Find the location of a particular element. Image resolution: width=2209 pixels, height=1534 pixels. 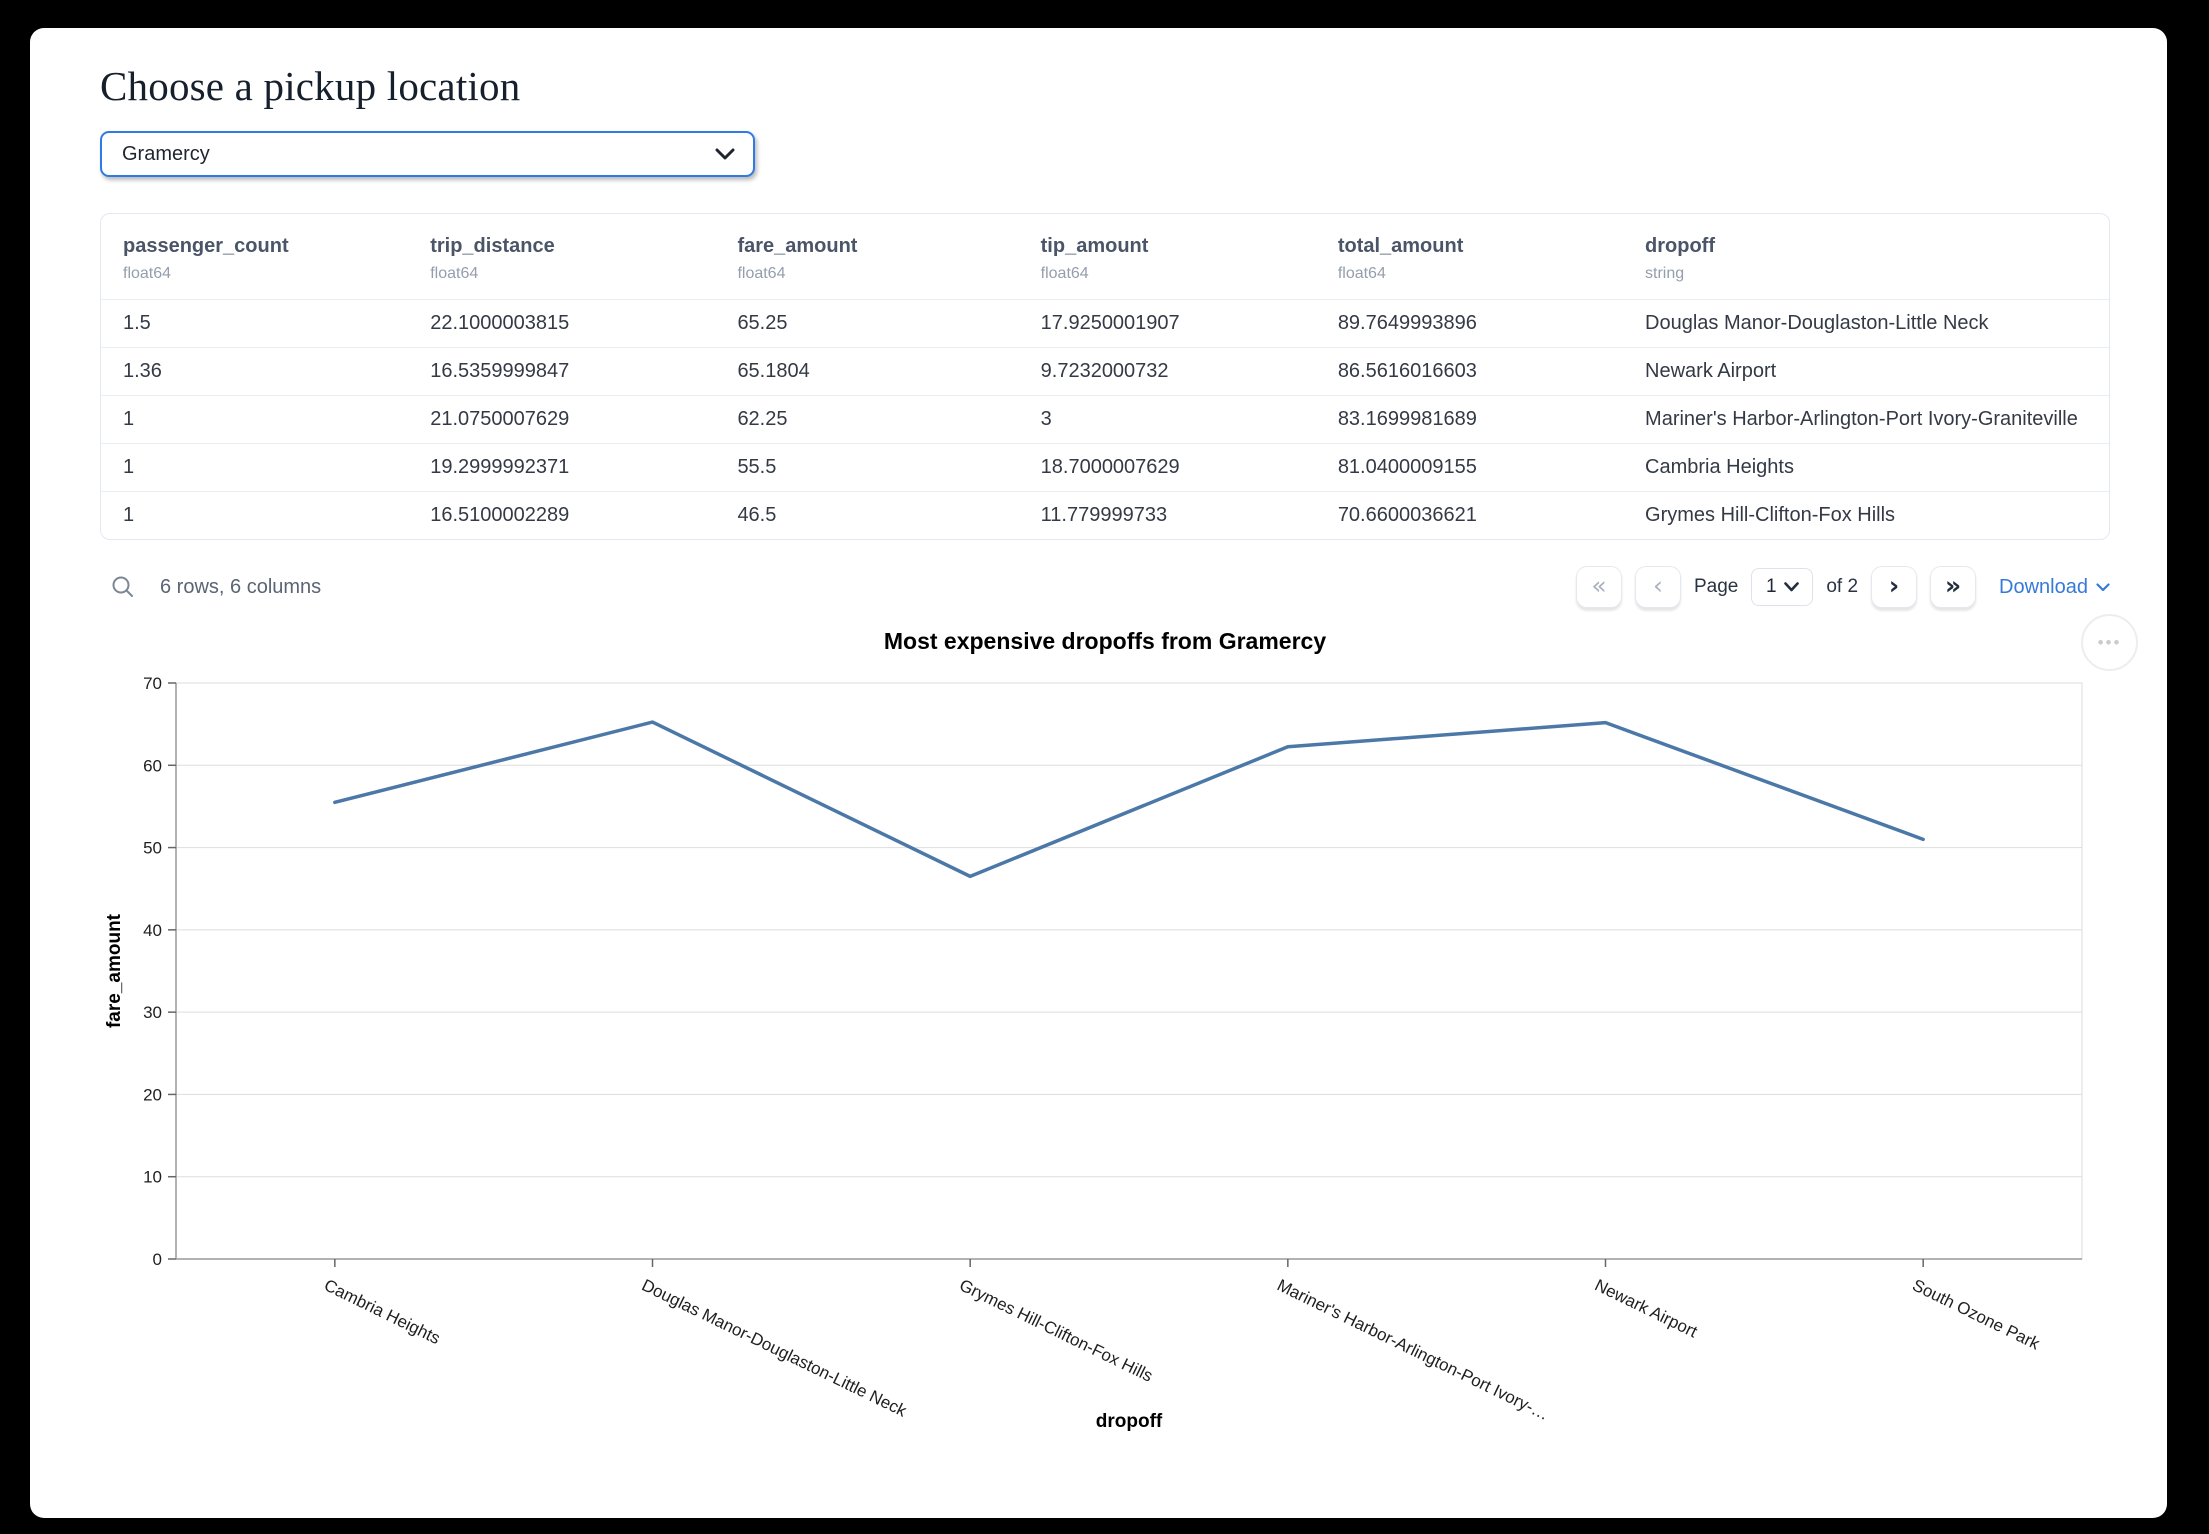

search-icon is located at coordinates (123, 587).